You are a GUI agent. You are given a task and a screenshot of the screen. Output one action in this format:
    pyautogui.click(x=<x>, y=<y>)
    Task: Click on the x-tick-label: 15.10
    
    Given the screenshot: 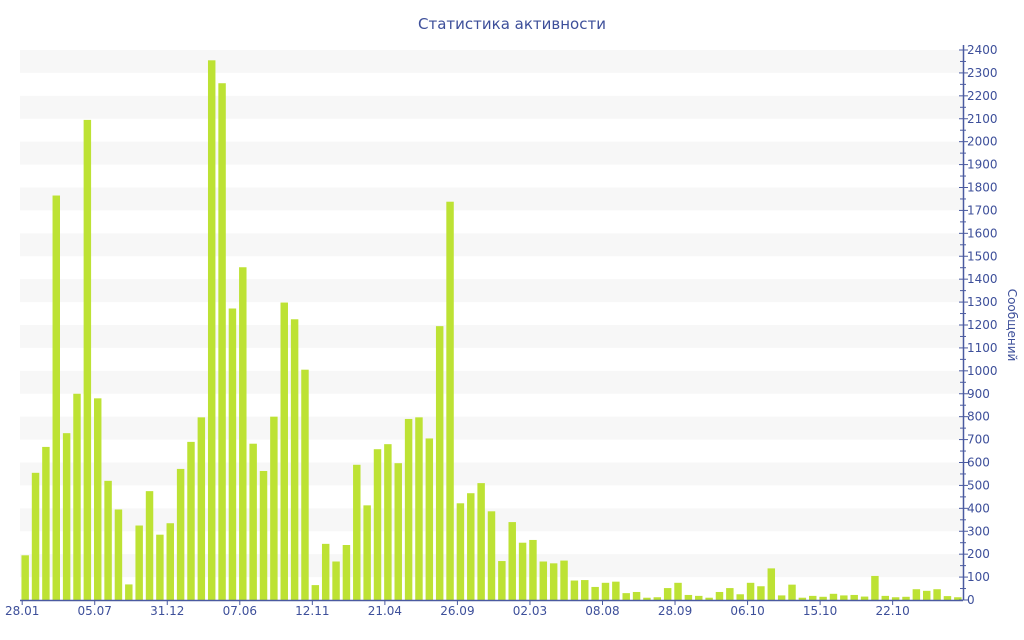 What is the action you would take?
    pyautogui.click(x=820, y=611)
    